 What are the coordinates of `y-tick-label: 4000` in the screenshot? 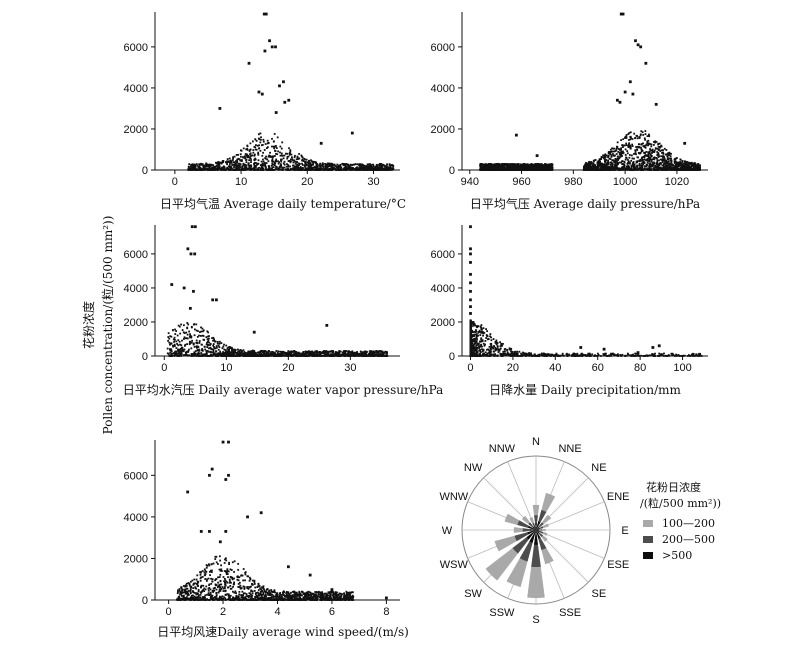 It's located at (443, 89).